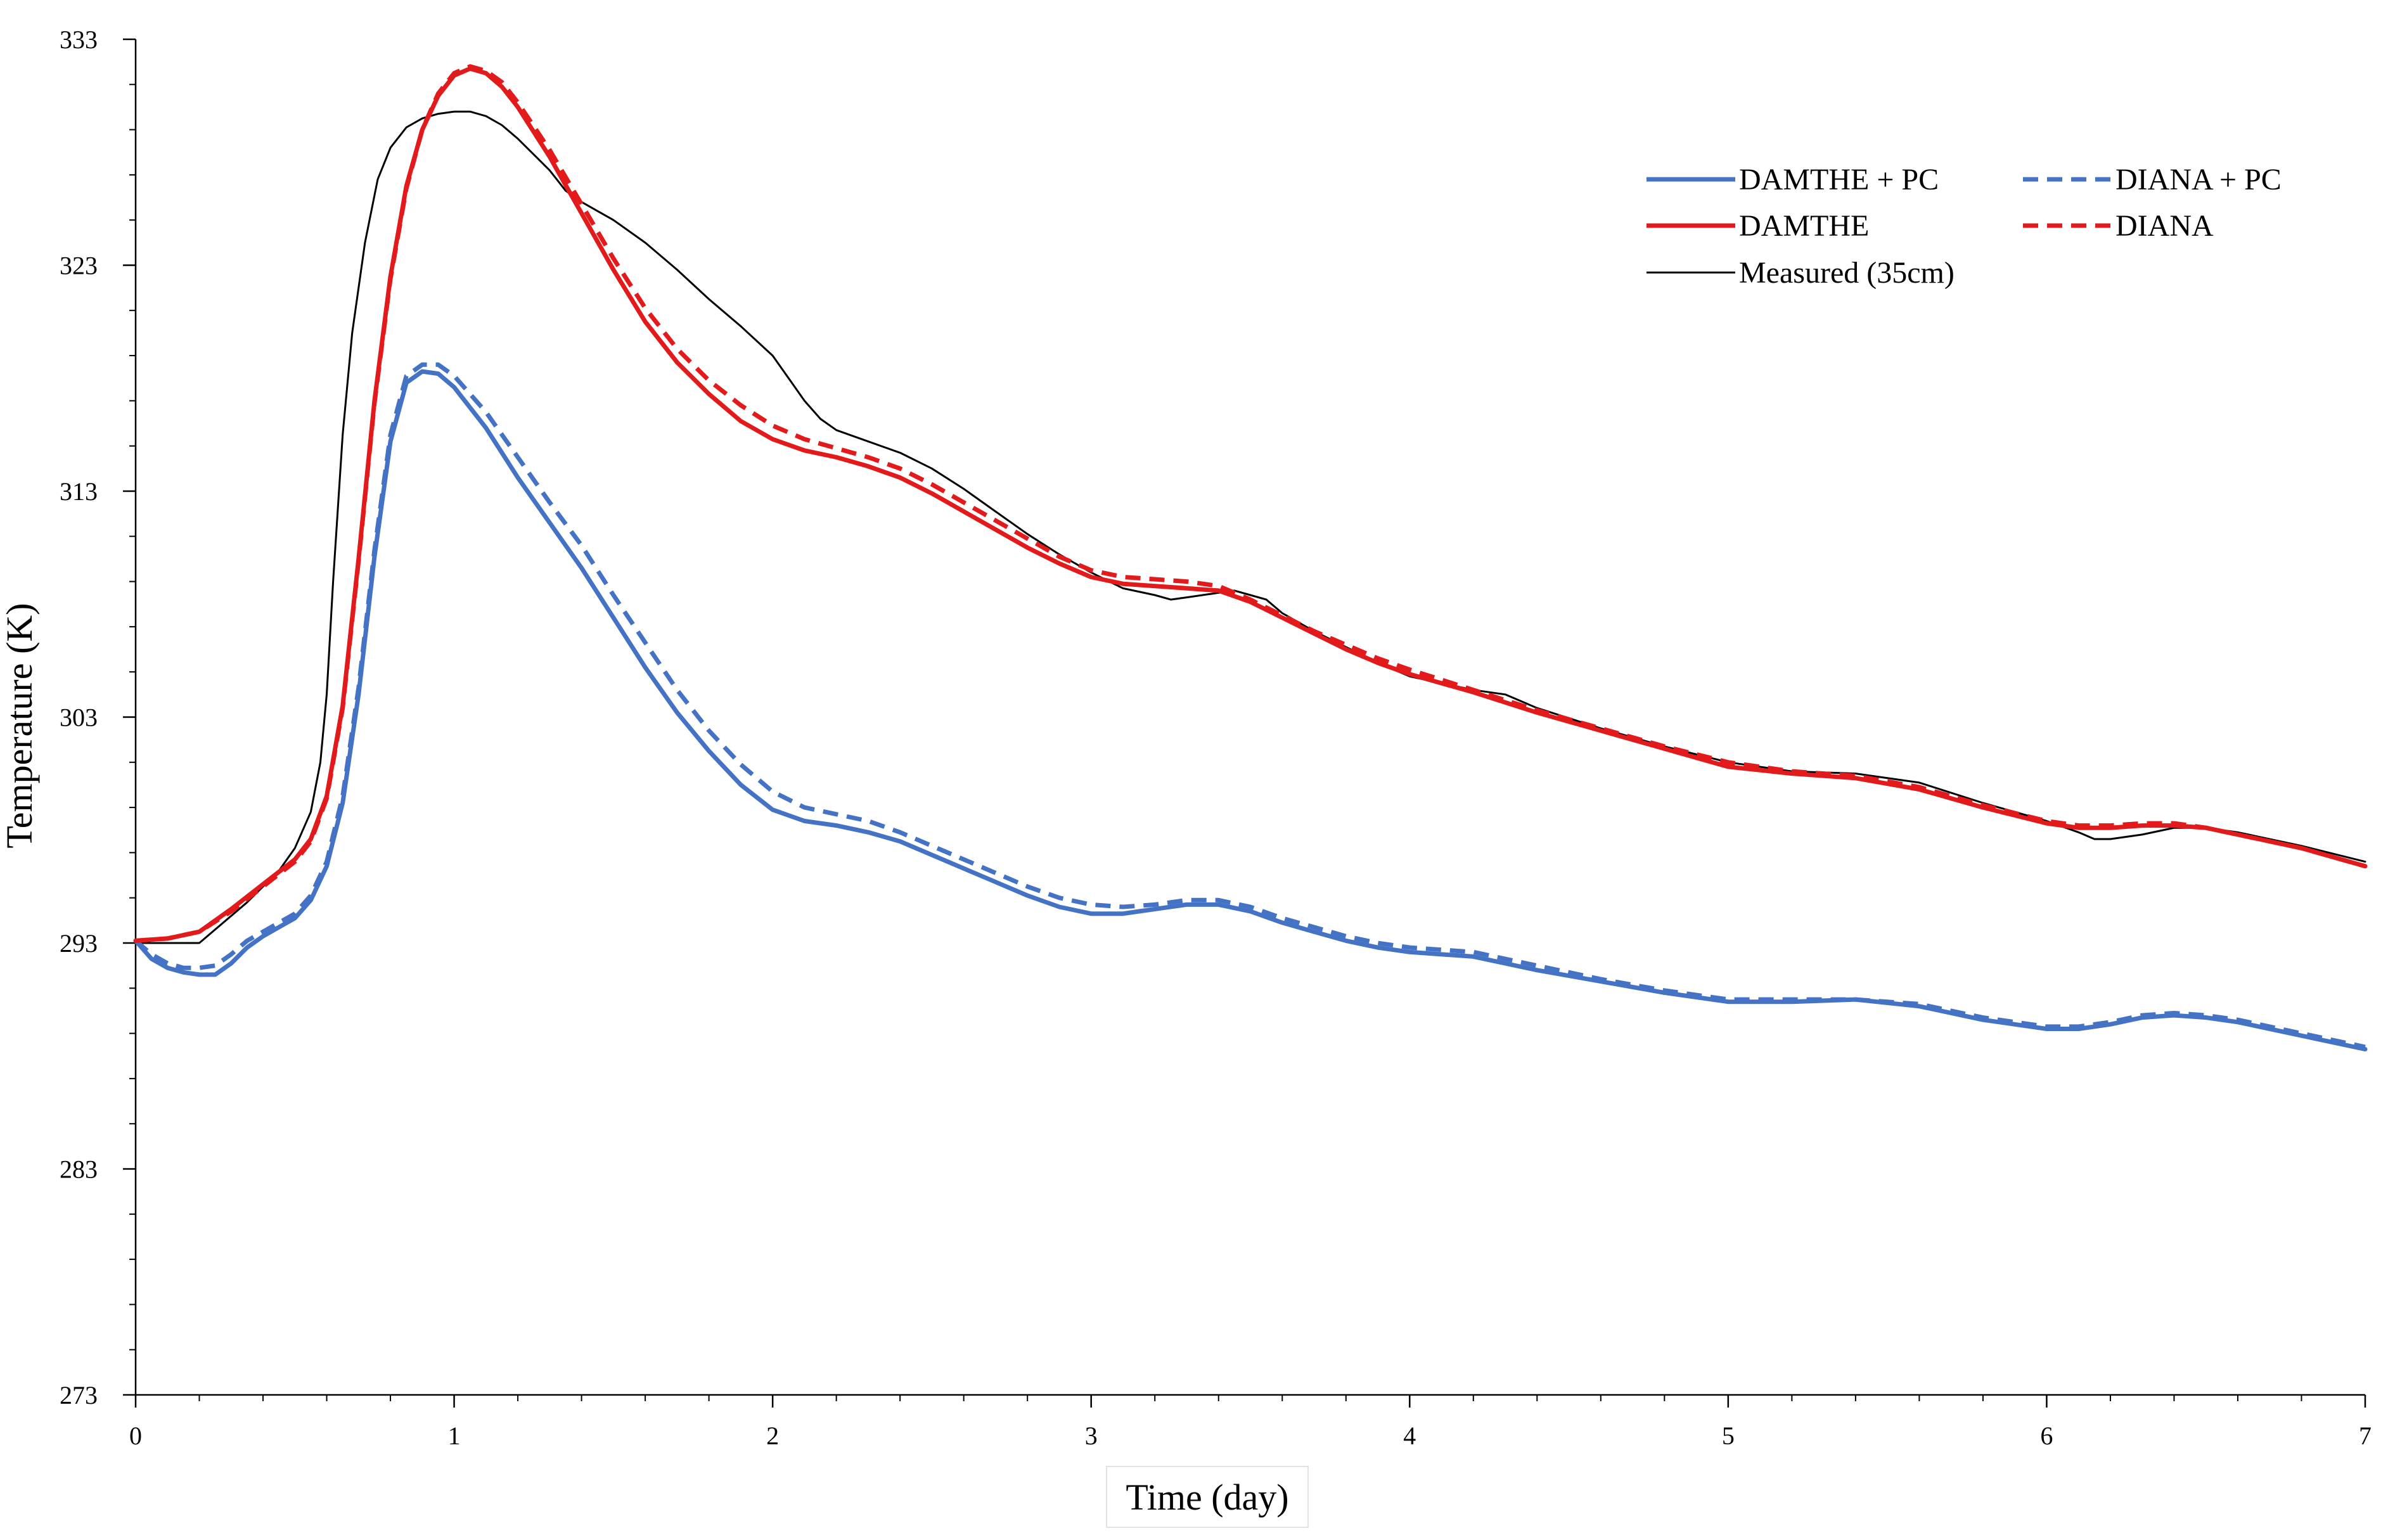 This screenshot has width=2388, height=1540. What do you see at coordinates (20, 725) in the screenshot?
I see `y-axis-title: Temperature (K)` at bounding box center [20, 725].